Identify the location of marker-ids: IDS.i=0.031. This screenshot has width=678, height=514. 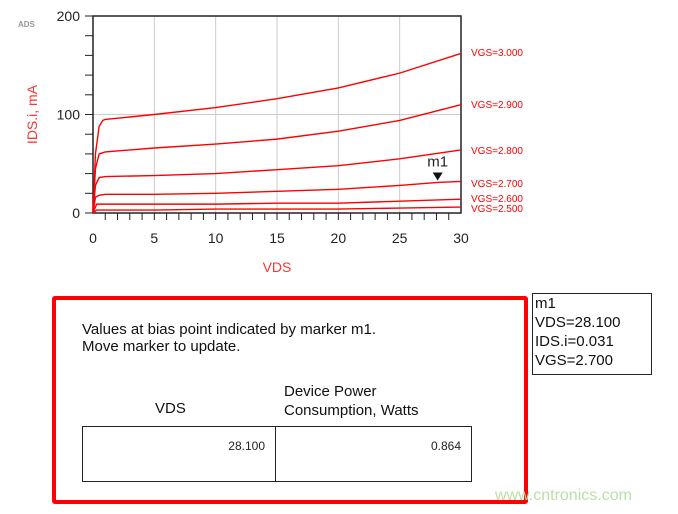
(574, 341).